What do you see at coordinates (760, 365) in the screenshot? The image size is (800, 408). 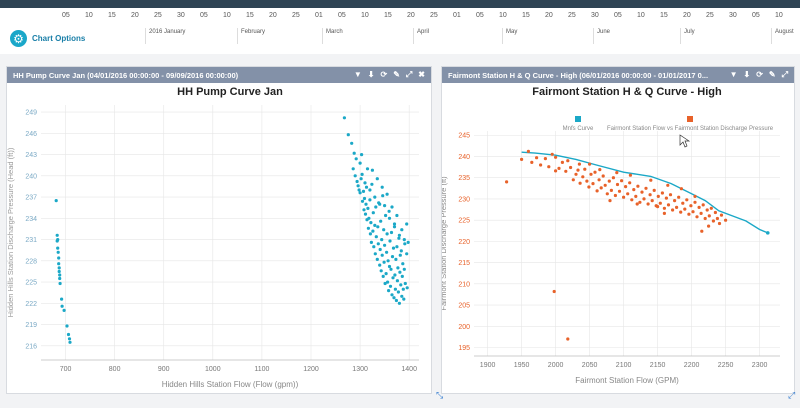 I see `x-tick-label: 2300` at bounding box center [760, 365].